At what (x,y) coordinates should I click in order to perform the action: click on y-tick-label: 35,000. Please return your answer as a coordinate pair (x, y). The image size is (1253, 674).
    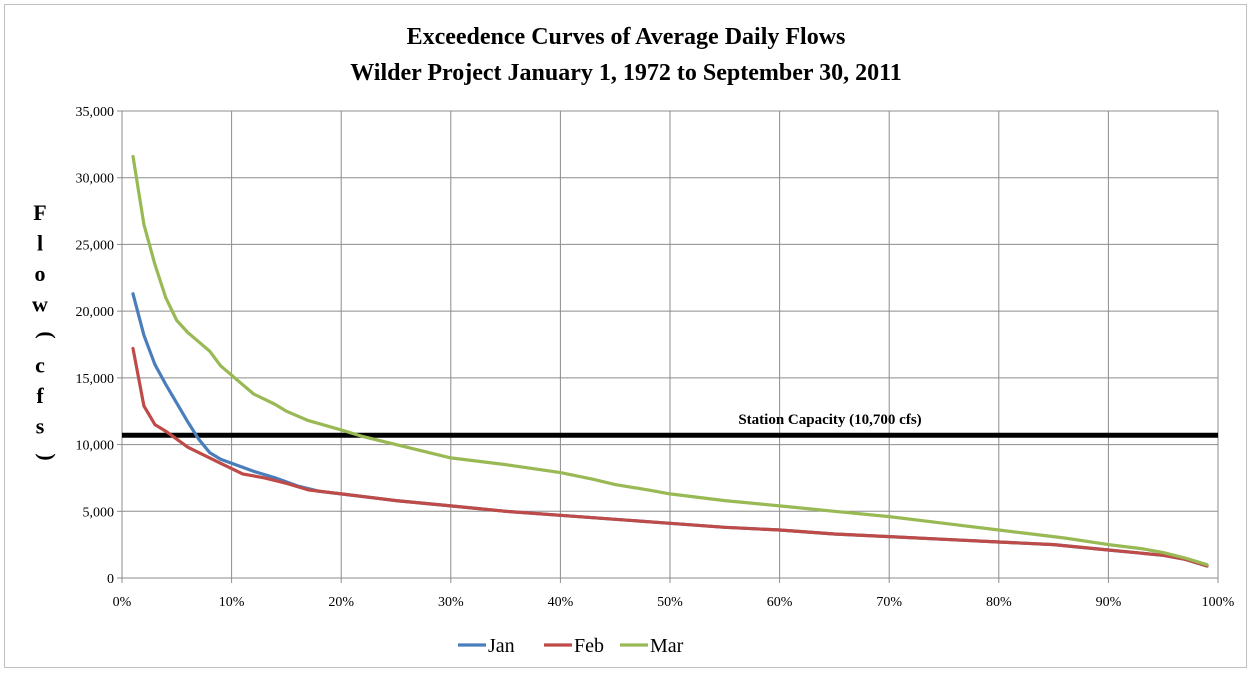
    Looking at the image, I should click on (95, 112).